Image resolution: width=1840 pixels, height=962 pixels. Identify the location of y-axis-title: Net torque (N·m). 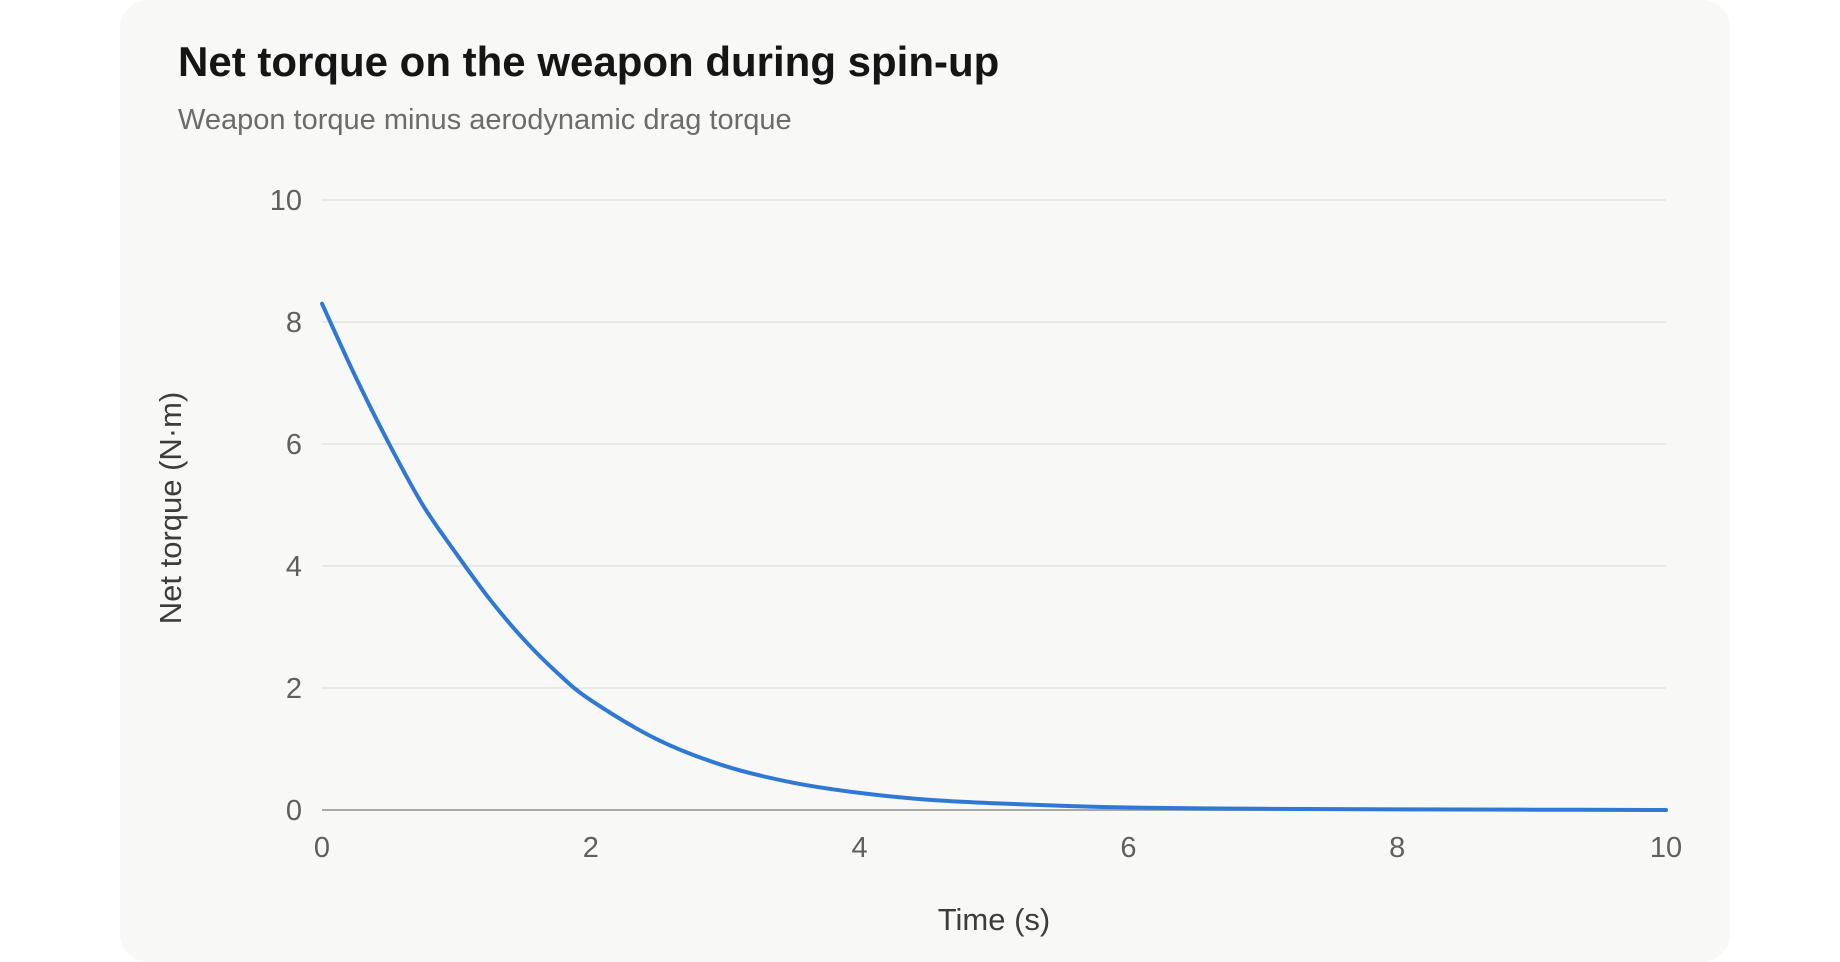
(170, 508).